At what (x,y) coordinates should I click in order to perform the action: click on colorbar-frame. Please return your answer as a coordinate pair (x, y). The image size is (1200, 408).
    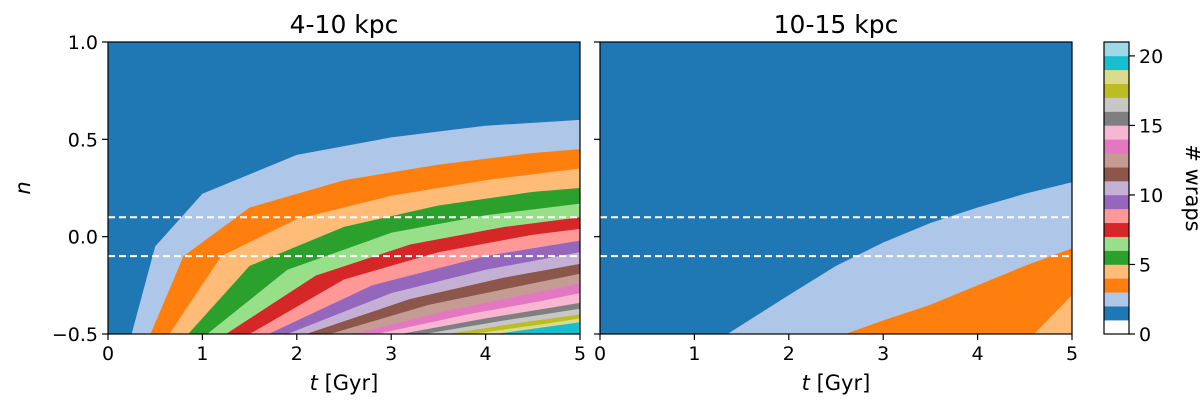
    Looking at the image, I should click on (1116, 188).